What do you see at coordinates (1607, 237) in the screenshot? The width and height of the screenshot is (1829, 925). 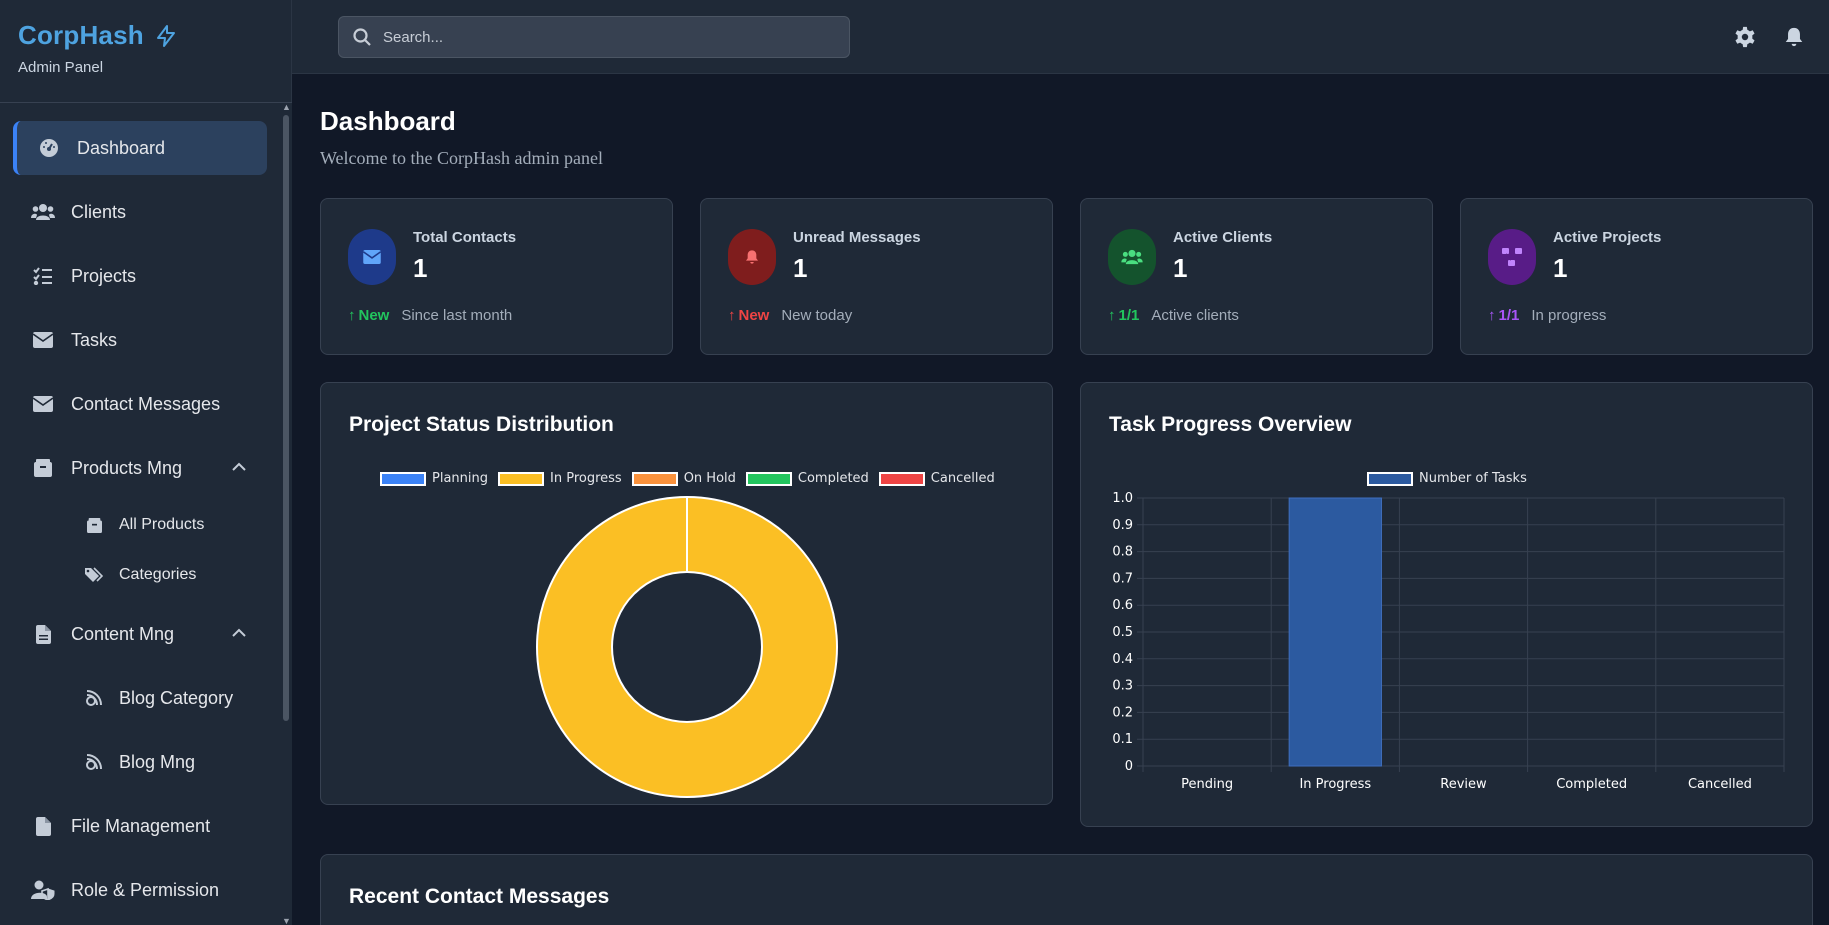 I see `stat-label: Active Projects` at bounding box center [1607, 237].